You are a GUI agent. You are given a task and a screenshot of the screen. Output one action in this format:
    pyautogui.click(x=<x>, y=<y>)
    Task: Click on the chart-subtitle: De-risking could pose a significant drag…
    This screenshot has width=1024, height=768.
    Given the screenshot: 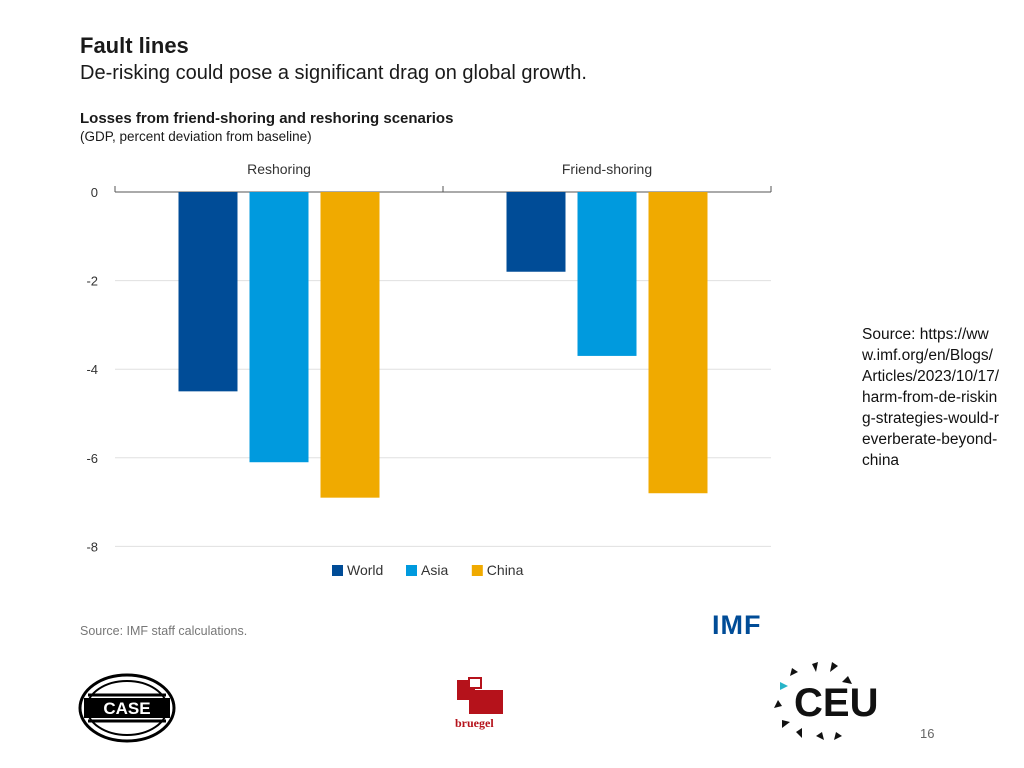 What is the action you would take?
    pyautogui.click(x=333, y=73)
    